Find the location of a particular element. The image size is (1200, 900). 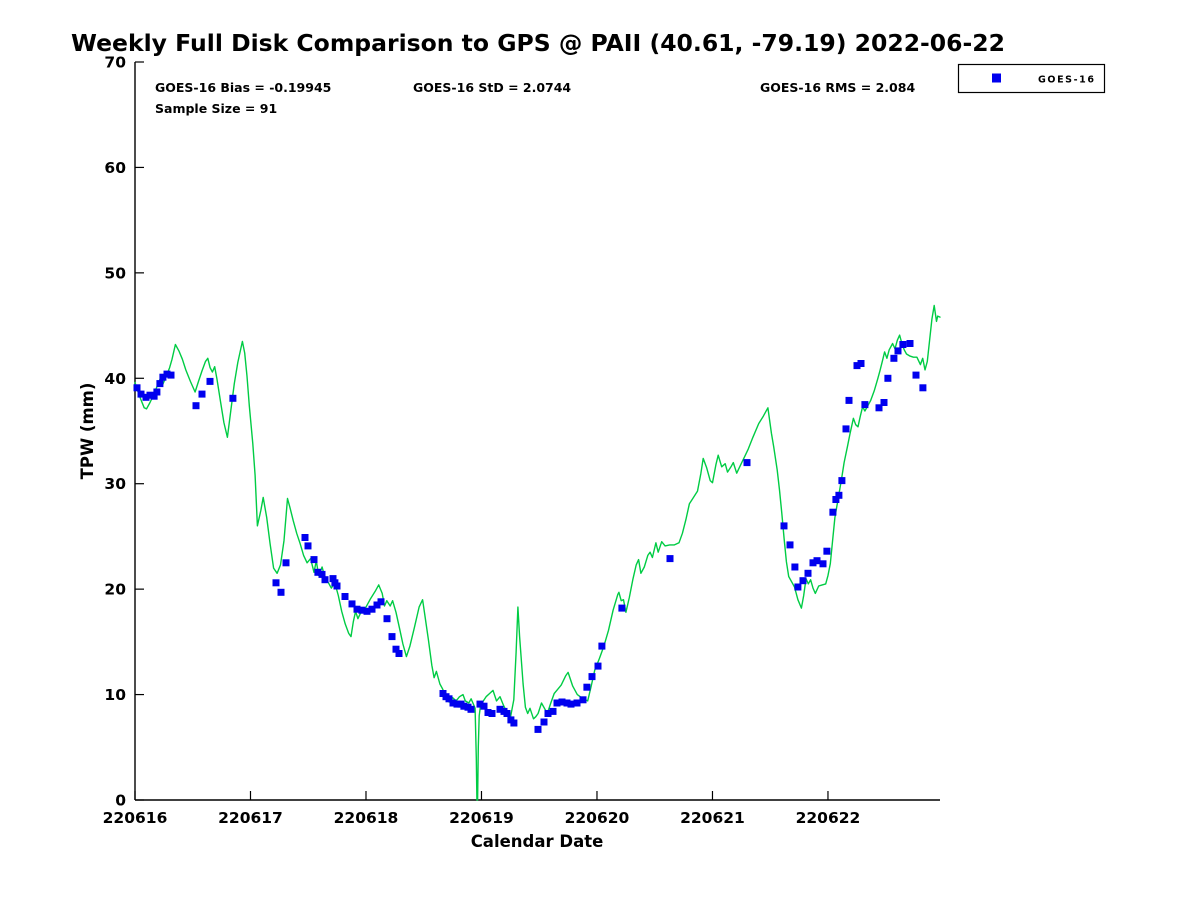

y-tick-label-30: 30 is located at coordinates (115, 484).